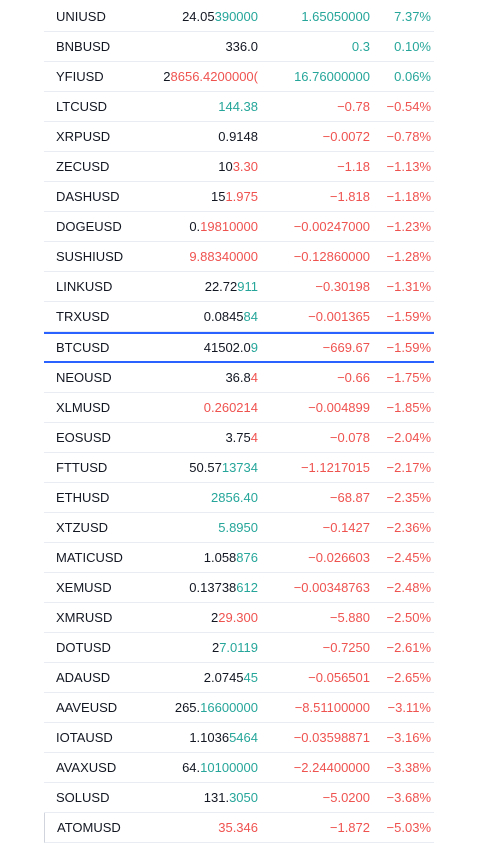 This screenshot has height=843, width=478. Describe the element at coordinates (349, 827) in the screenshot. I see `change-value: −1.872` at that location.